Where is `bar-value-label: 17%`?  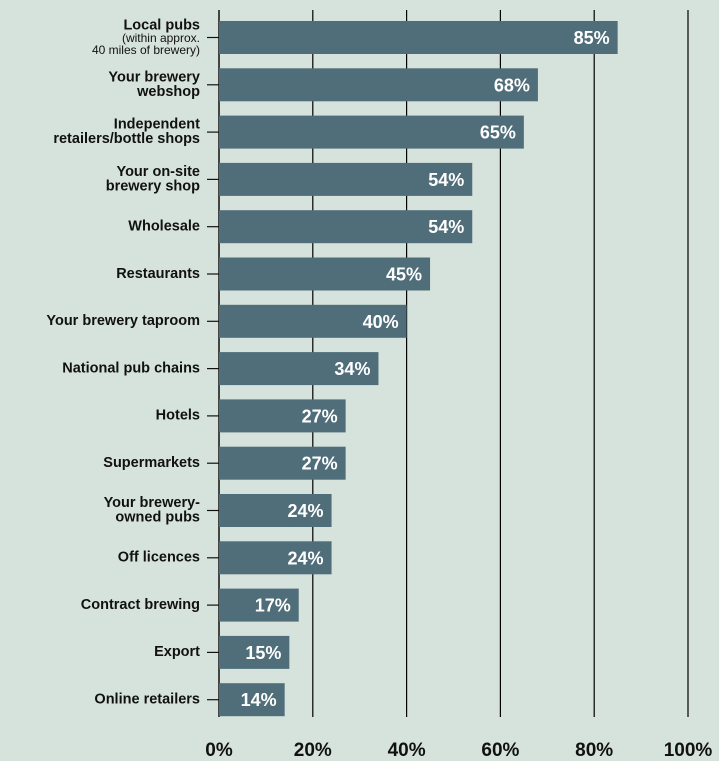
bar-value-label: 17% is located at coordinates (273, 606).